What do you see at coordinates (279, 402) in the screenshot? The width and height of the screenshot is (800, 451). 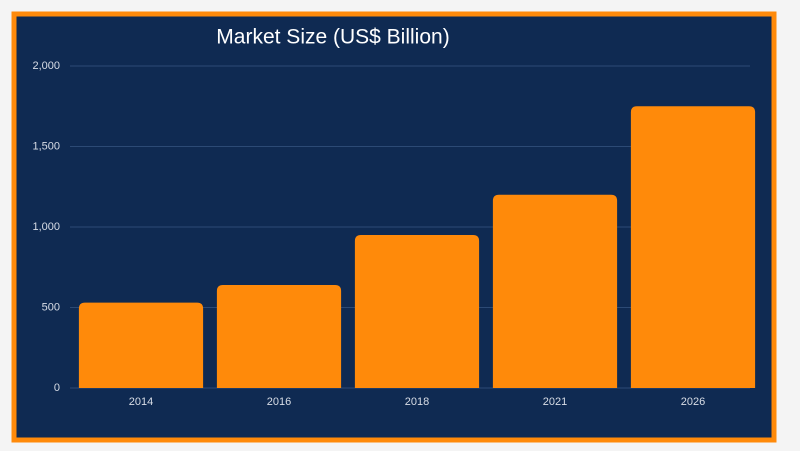 I see `x-tick-label: 2016` at bounding box center [279, 402].